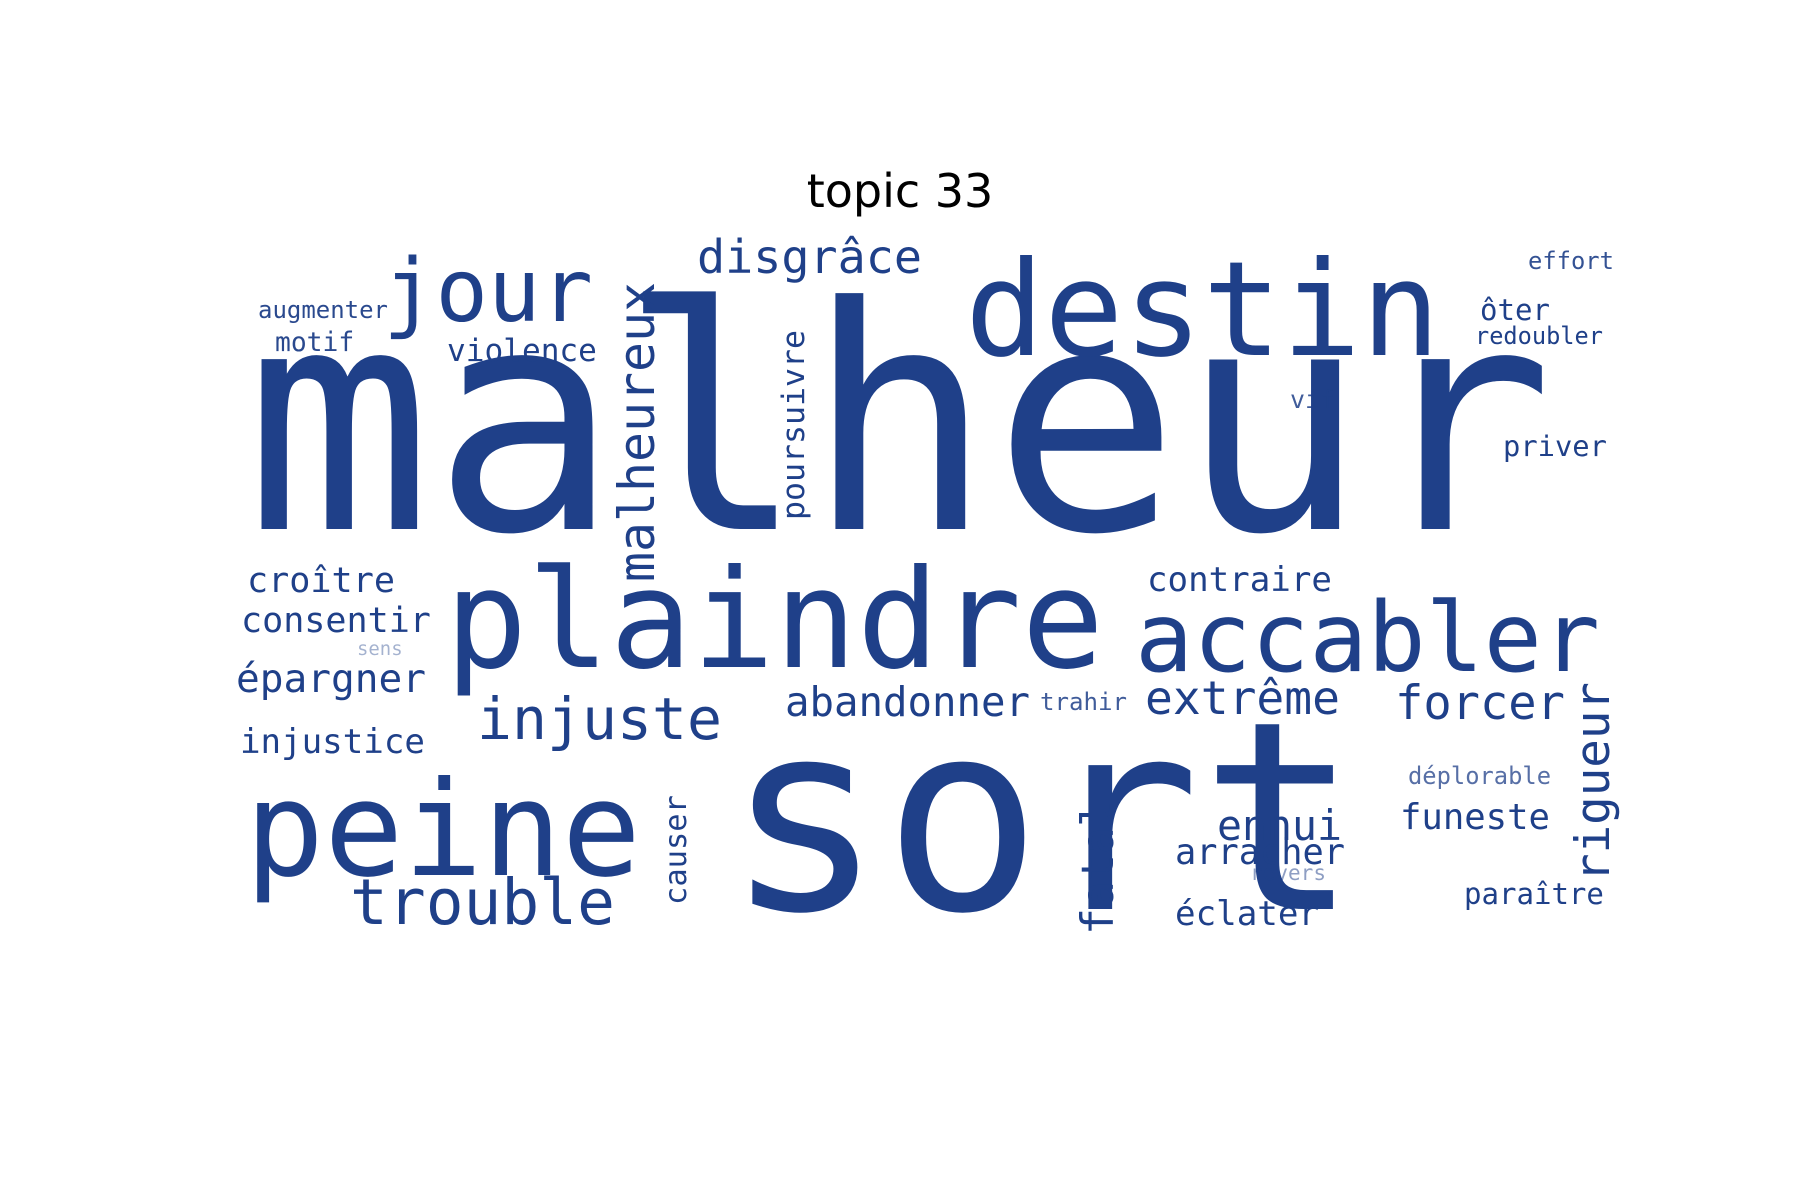 The height and width of the screenshot is (1200, 1800). Describe the element at coordinates (1312, 399) in the screenshot. I see `word-vif: vif` at that location.